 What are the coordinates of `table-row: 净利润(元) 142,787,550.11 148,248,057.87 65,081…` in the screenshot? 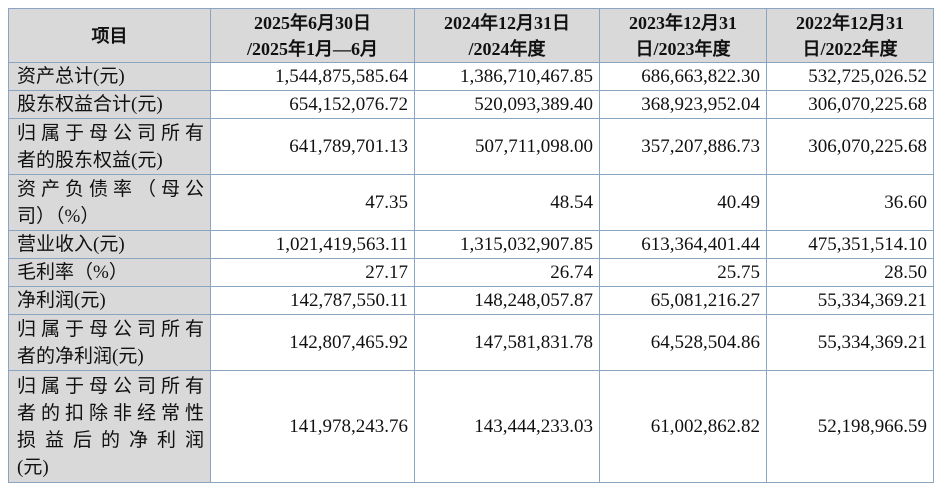 It's located at (471, 300).